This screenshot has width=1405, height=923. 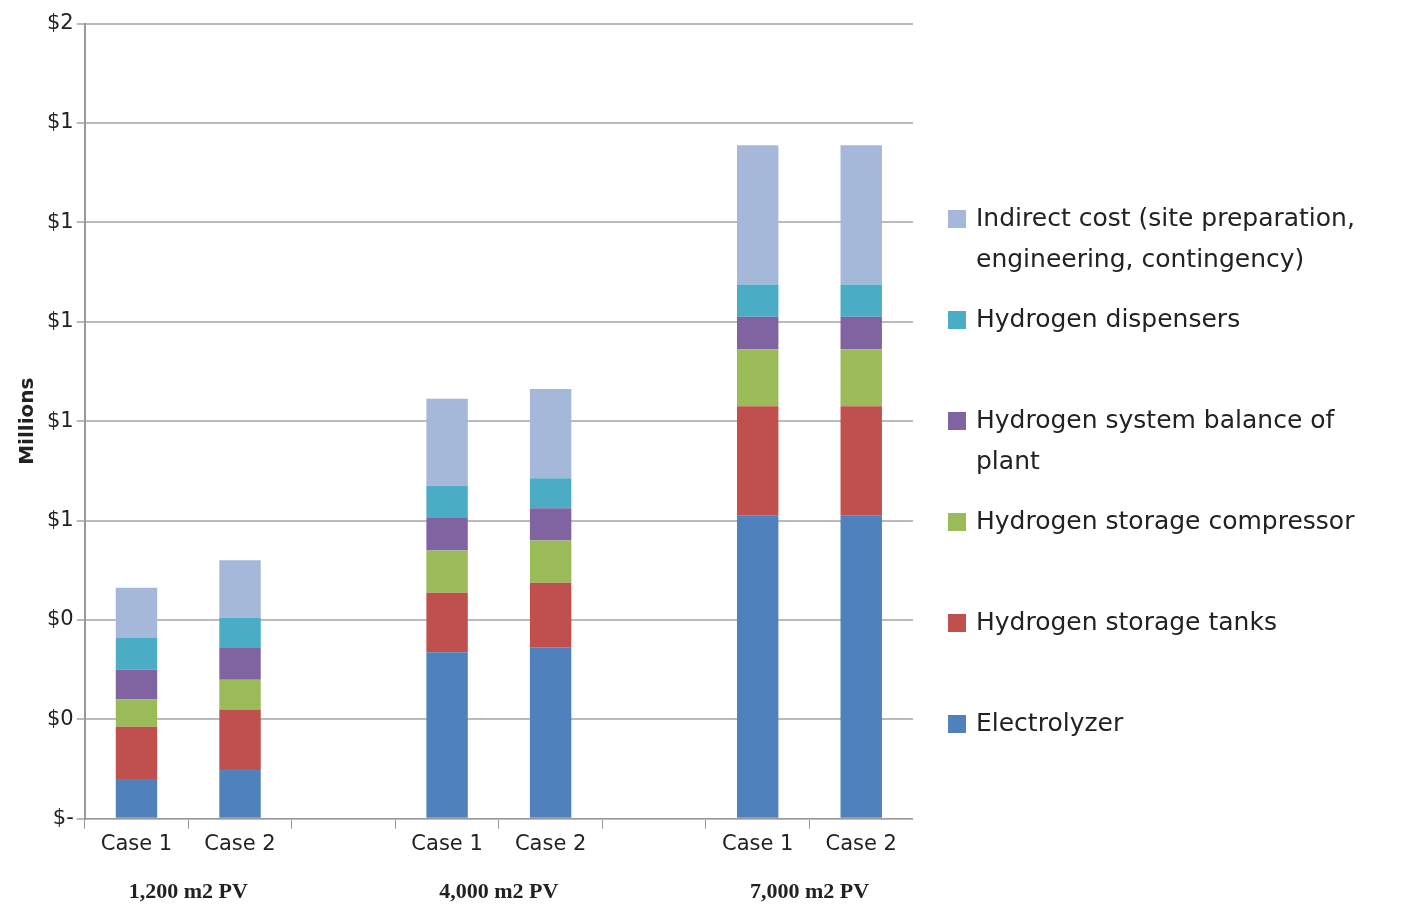 I want to click on y-tick-label: $2, so click(x=60, y=22).